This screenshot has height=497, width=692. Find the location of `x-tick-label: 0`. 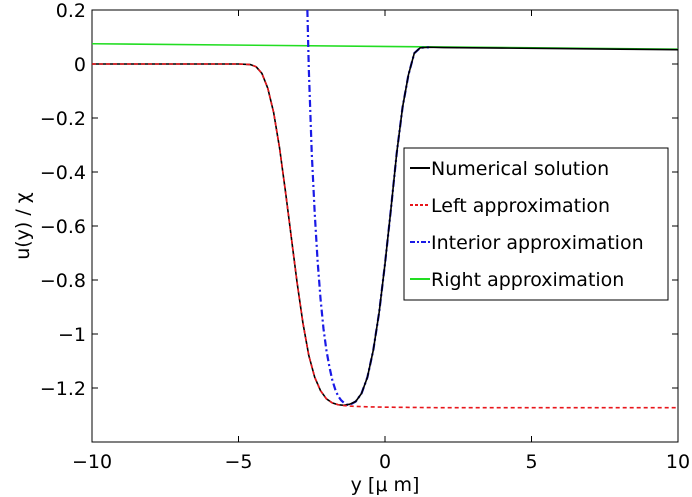

x-tick-label: 0 is located at coordinates (385, 462).